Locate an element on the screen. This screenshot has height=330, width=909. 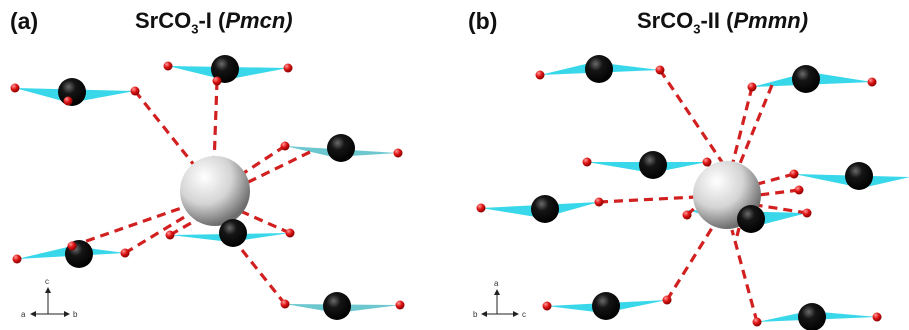
formula-sub-a: 3 is located at coordinates (195, 29).